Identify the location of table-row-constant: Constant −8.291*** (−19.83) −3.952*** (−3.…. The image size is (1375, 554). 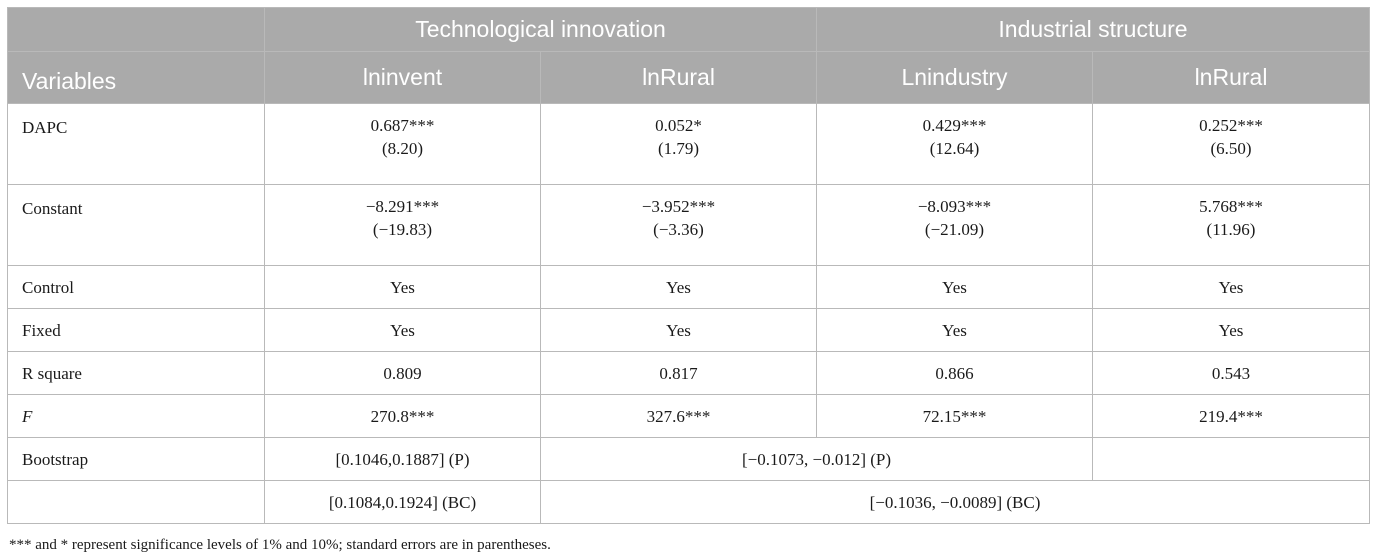
(689, 225).